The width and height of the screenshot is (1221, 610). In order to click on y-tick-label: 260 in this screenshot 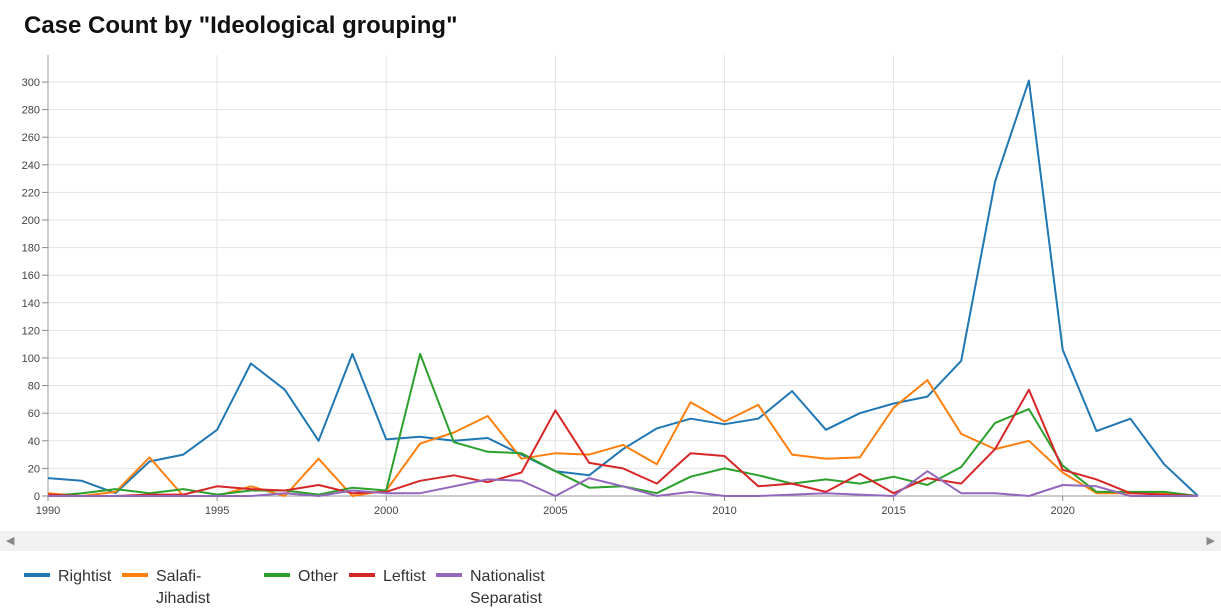, I will do `click(31, 138)`.